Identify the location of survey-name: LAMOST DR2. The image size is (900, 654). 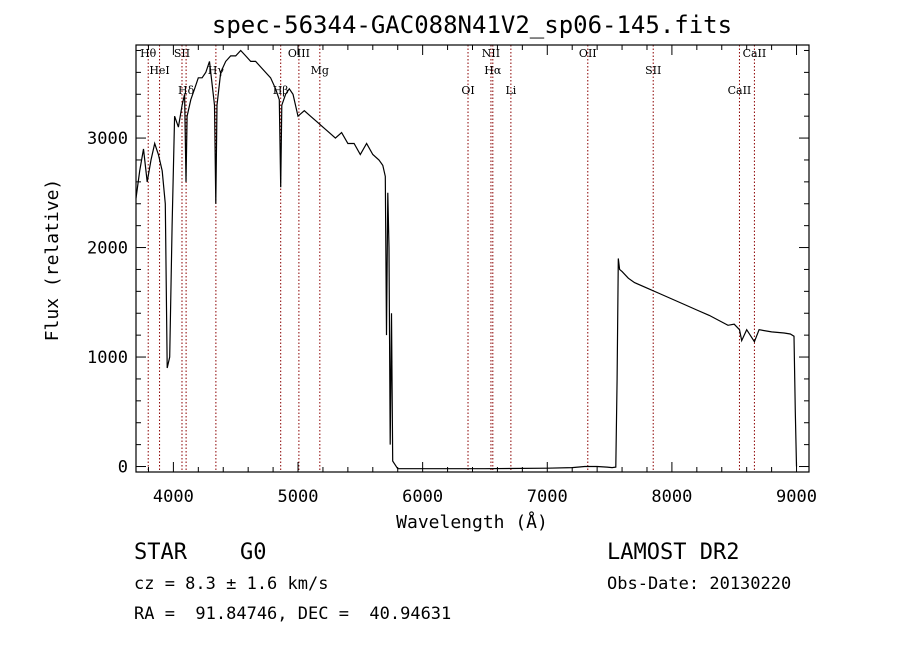
(673, 552).